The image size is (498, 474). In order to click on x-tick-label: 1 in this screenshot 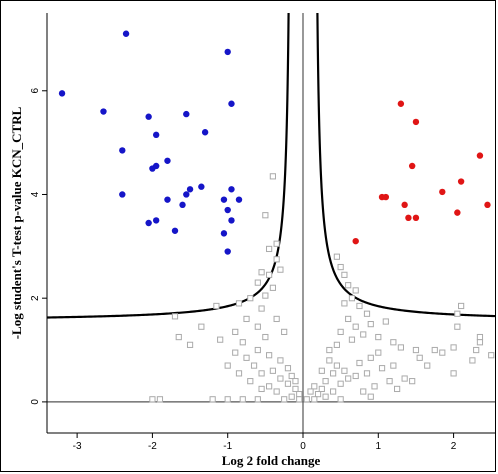, I will do `click(379, 446)`.